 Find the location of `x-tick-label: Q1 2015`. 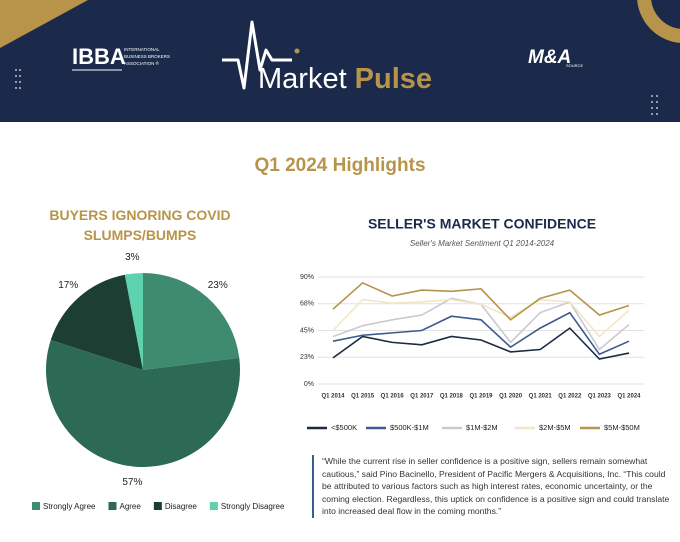

x-tick-label: Q1 2015 is located at coordinates (363, 397).